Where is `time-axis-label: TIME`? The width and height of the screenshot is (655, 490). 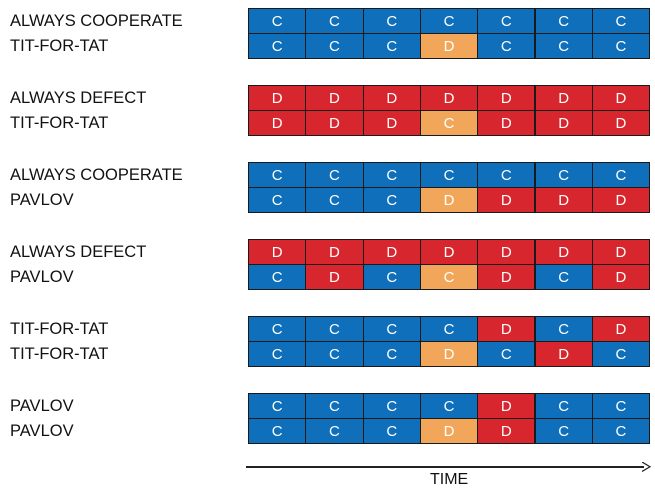 time-axis-label: TIME is located at coordinates (449, 479).